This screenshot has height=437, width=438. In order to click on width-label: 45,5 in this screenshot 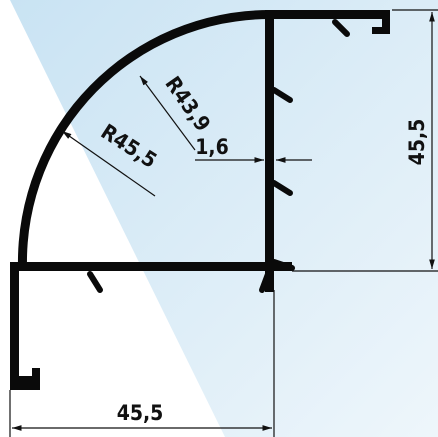, I will do `click(140, 413)`.